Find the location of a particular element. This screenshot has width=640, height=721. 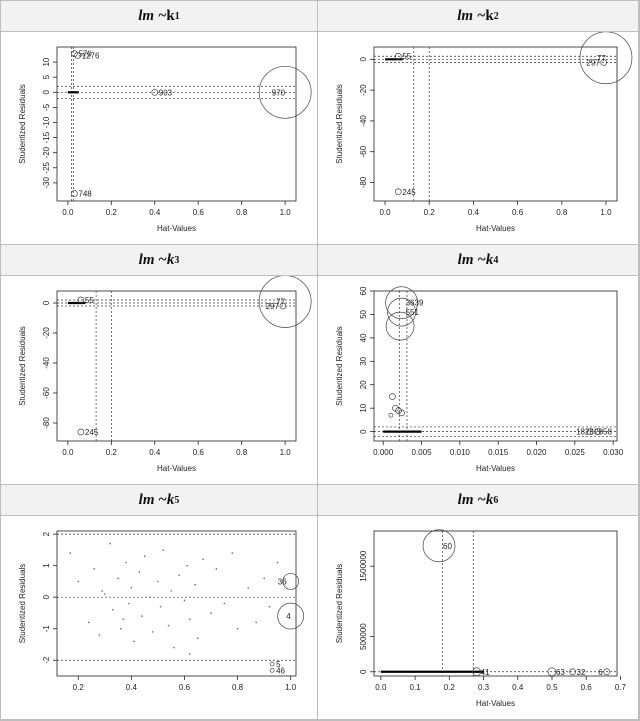

point-label: 36 is located at coordinates (282, 581).